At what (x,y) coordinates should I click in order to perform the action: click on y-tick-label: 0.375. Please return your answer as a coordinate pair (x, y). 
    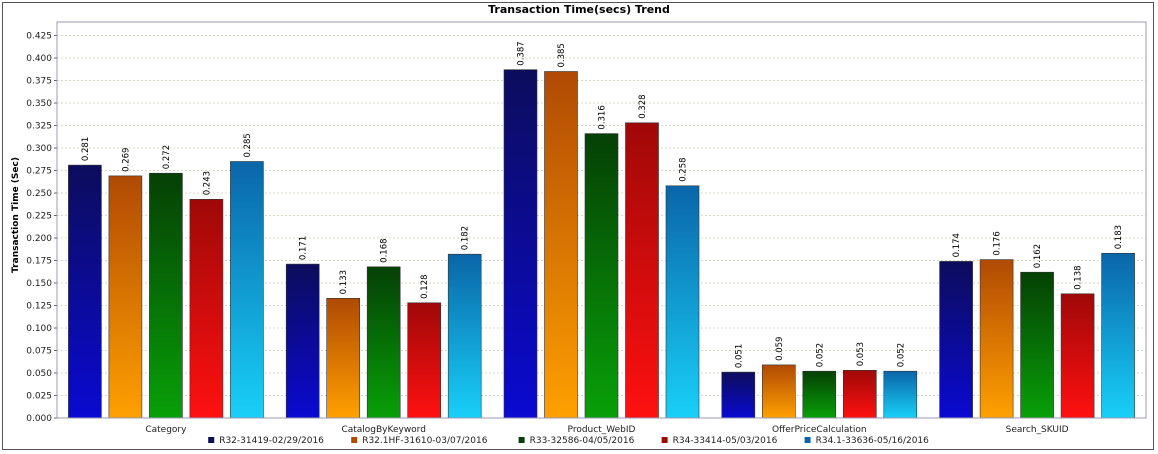
    Looking at the image, I should click on (39, 82).